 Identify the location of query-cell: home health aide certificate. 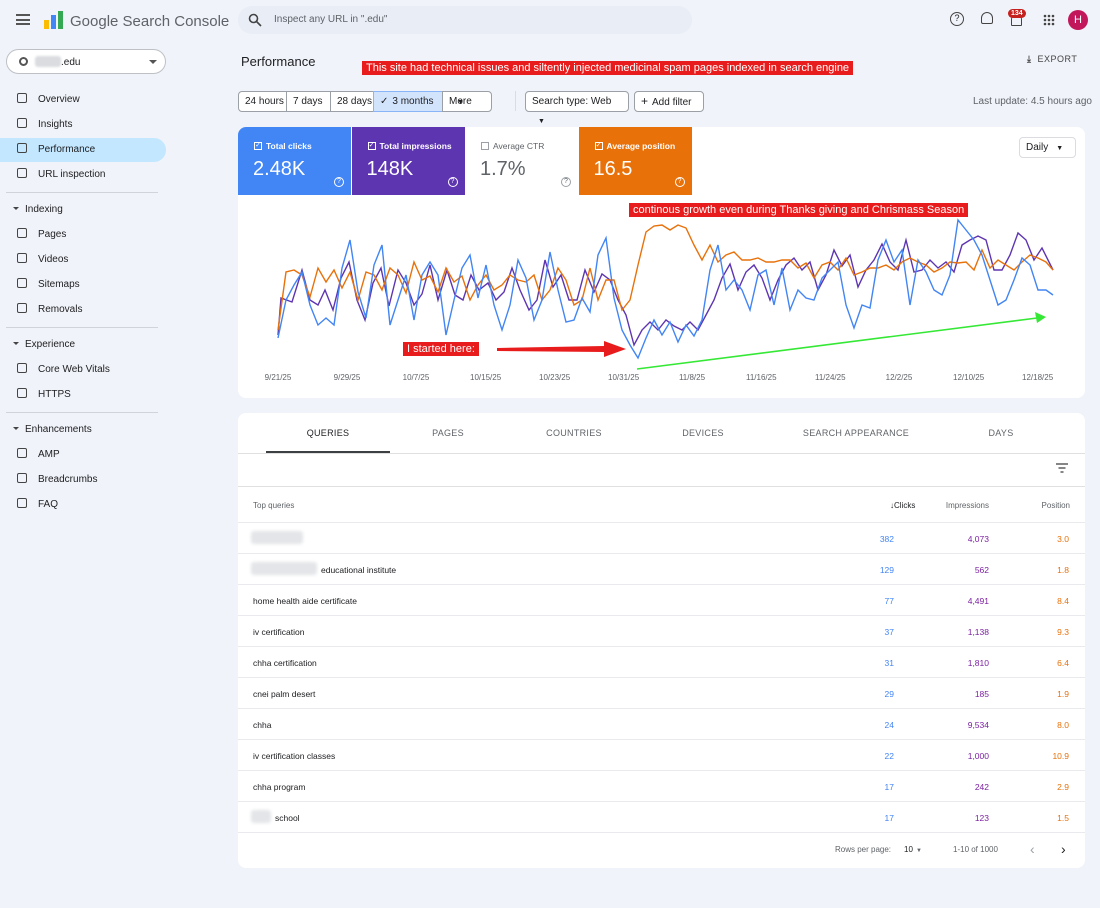
(305, 601).